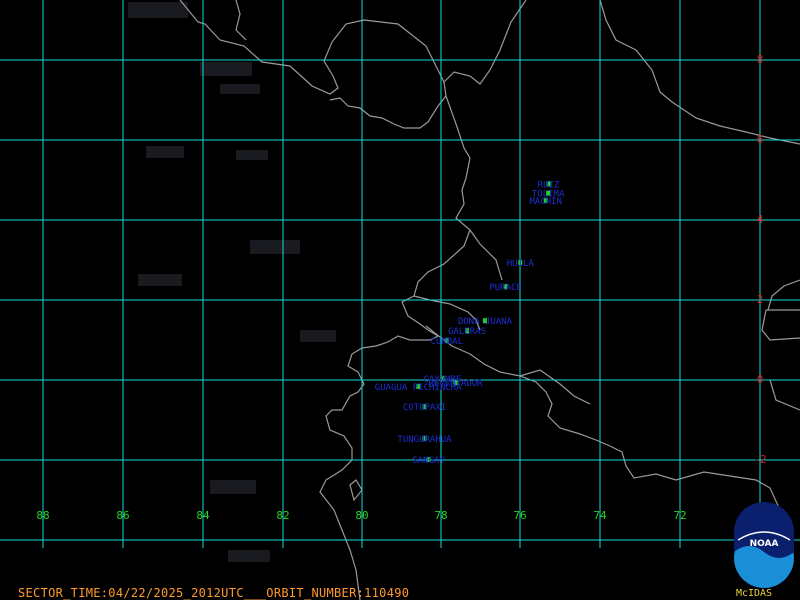 Image resolution: width=800 pixels, height=600 pixels. Describe the element at coordinates (754, 593) in the screenshot. I see `mcidas-label: McIDAS` at that location.